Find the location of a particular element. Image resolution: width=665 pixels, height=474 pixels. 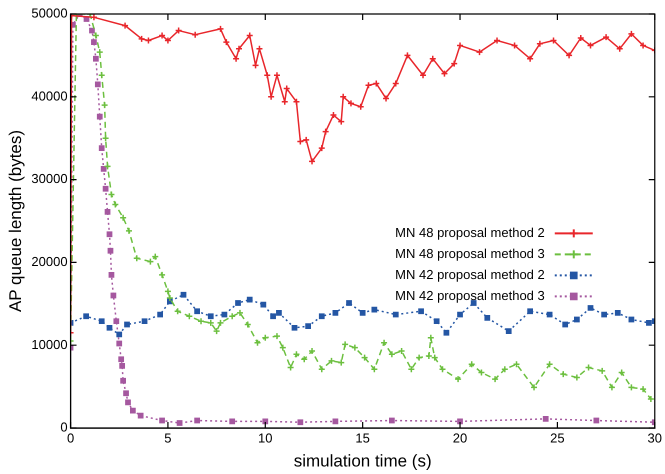

x-tick-label: 5 is located at coordinates (168, 438).